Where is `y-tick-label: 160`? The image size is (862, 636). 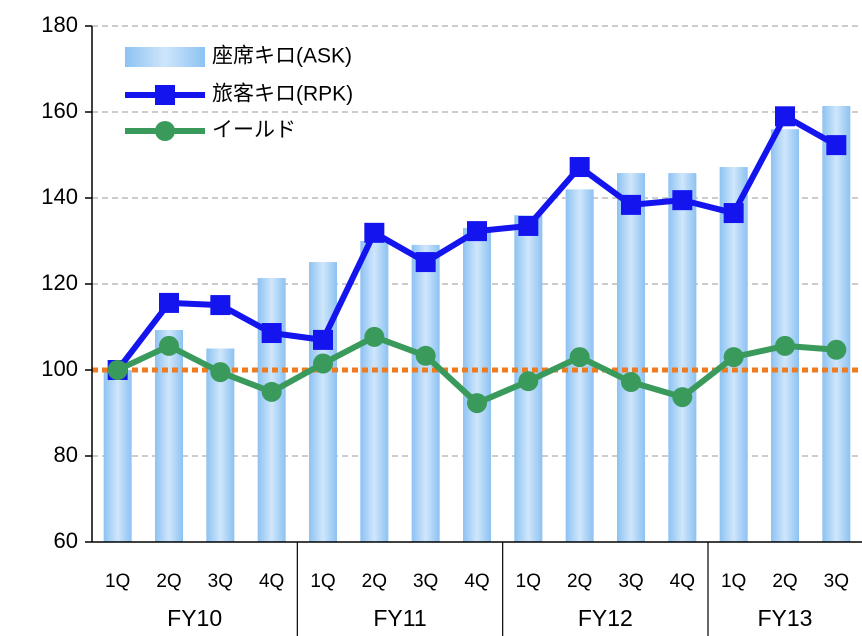
y-tick-label: 160 is located at coordinates (59, 110).